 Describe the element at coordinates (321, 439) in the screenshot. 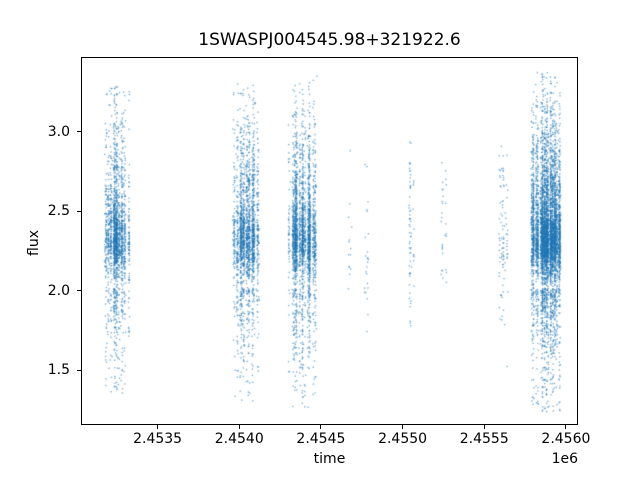

I see `x-tick-label: 2.4545` at that location.